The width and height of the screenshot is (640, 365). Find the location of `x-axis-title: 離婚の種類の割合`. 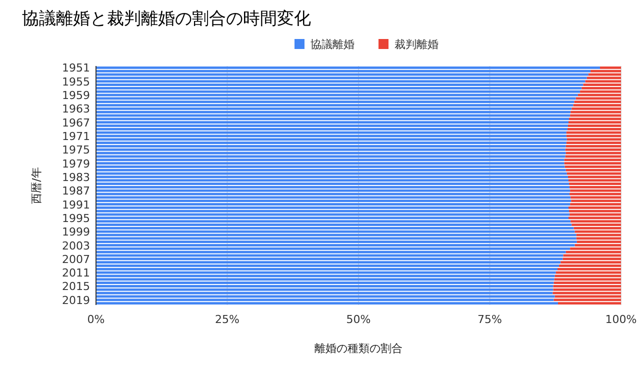

x-axis-title: 離婚の種類の割合 is located at coordinates (358, 348).